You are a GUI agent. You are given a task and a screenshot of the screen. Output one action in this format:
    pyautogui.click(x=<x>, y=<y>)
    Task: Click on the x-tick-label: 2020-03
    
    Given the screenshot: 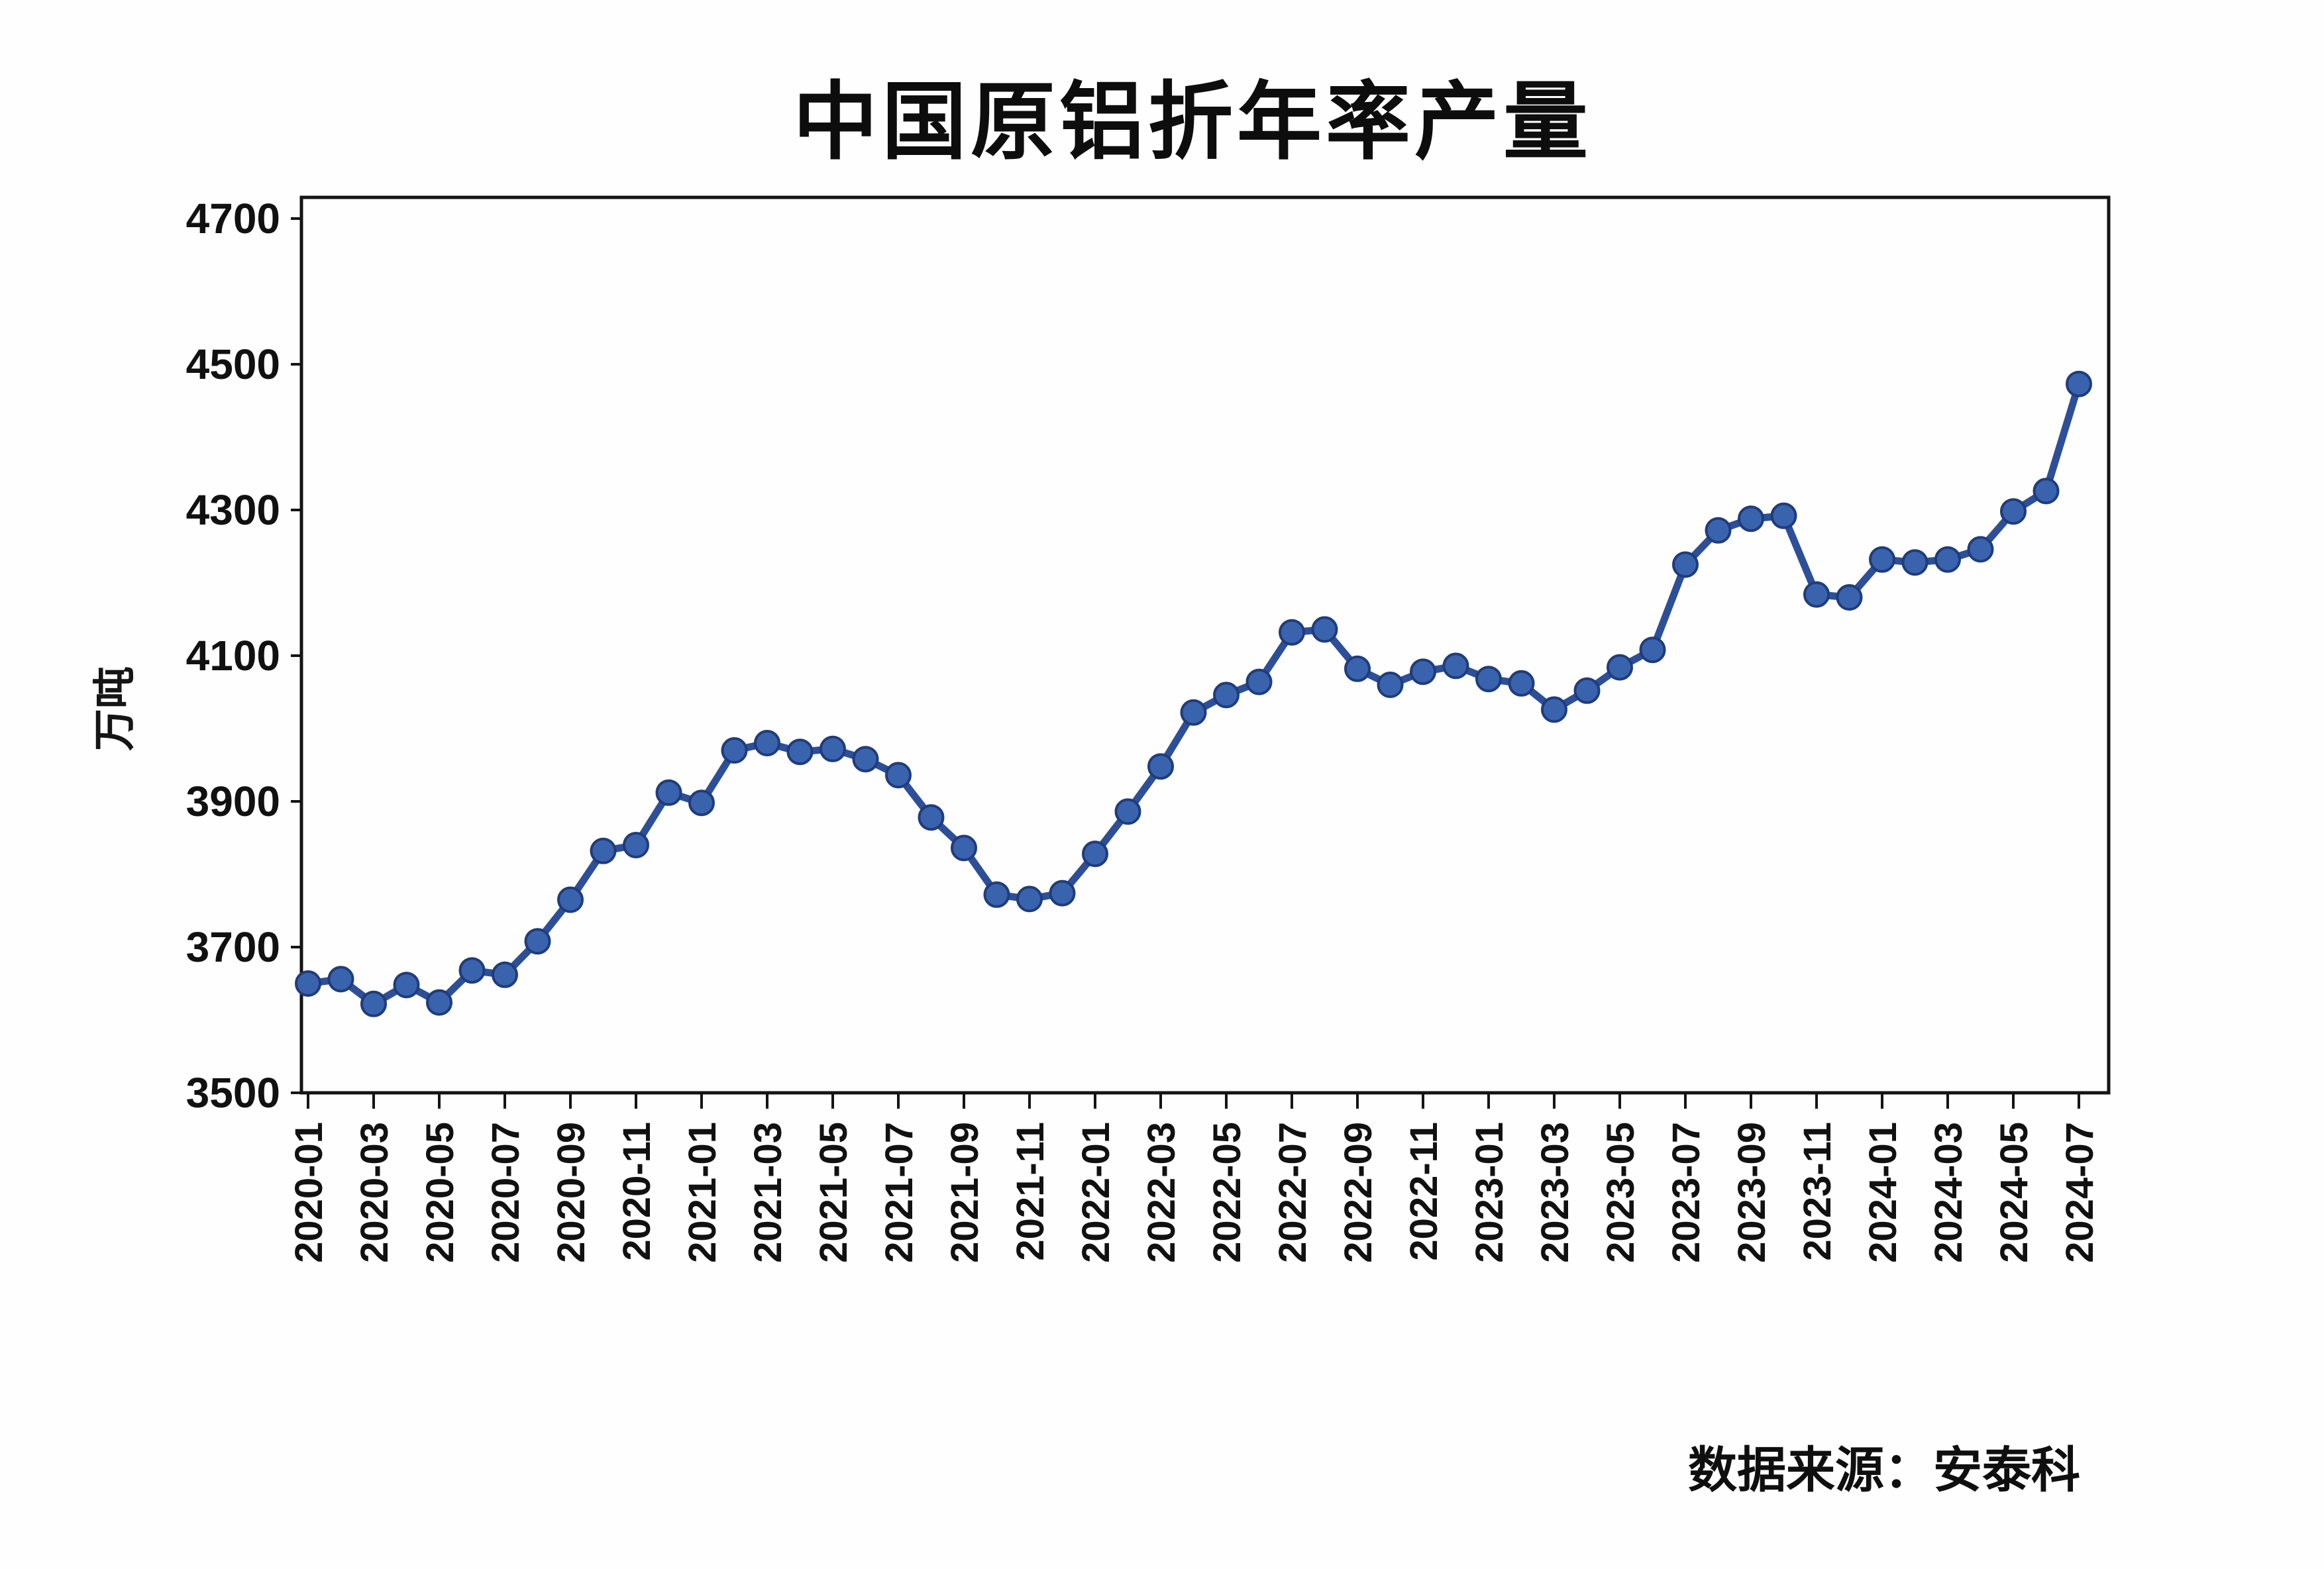 What is the action you would take?
    pyautogui.click(x=374, y=1192)
    